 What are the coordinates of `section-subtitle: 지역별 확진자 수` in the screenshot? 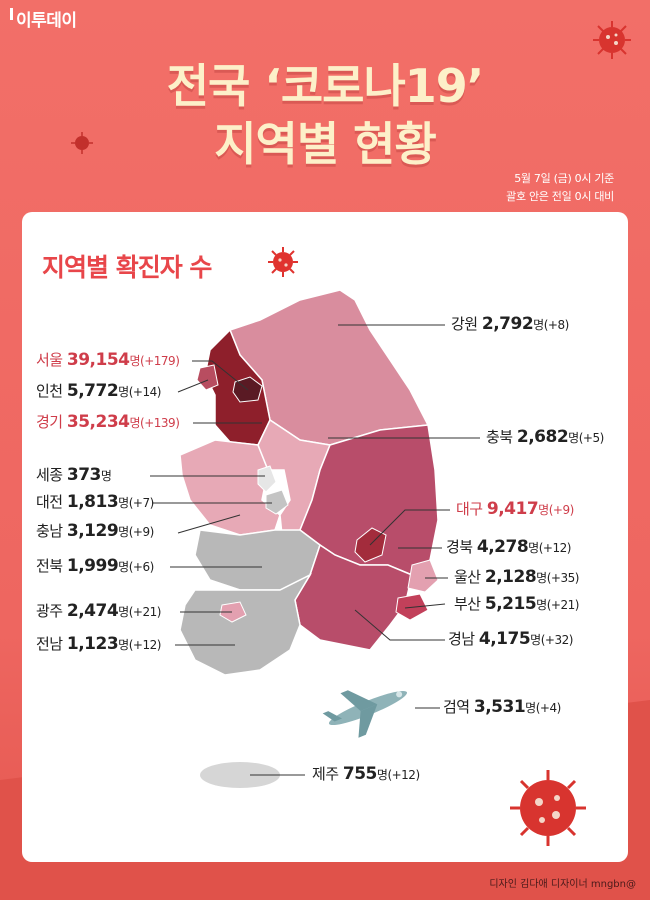 It's located at (127, 267).